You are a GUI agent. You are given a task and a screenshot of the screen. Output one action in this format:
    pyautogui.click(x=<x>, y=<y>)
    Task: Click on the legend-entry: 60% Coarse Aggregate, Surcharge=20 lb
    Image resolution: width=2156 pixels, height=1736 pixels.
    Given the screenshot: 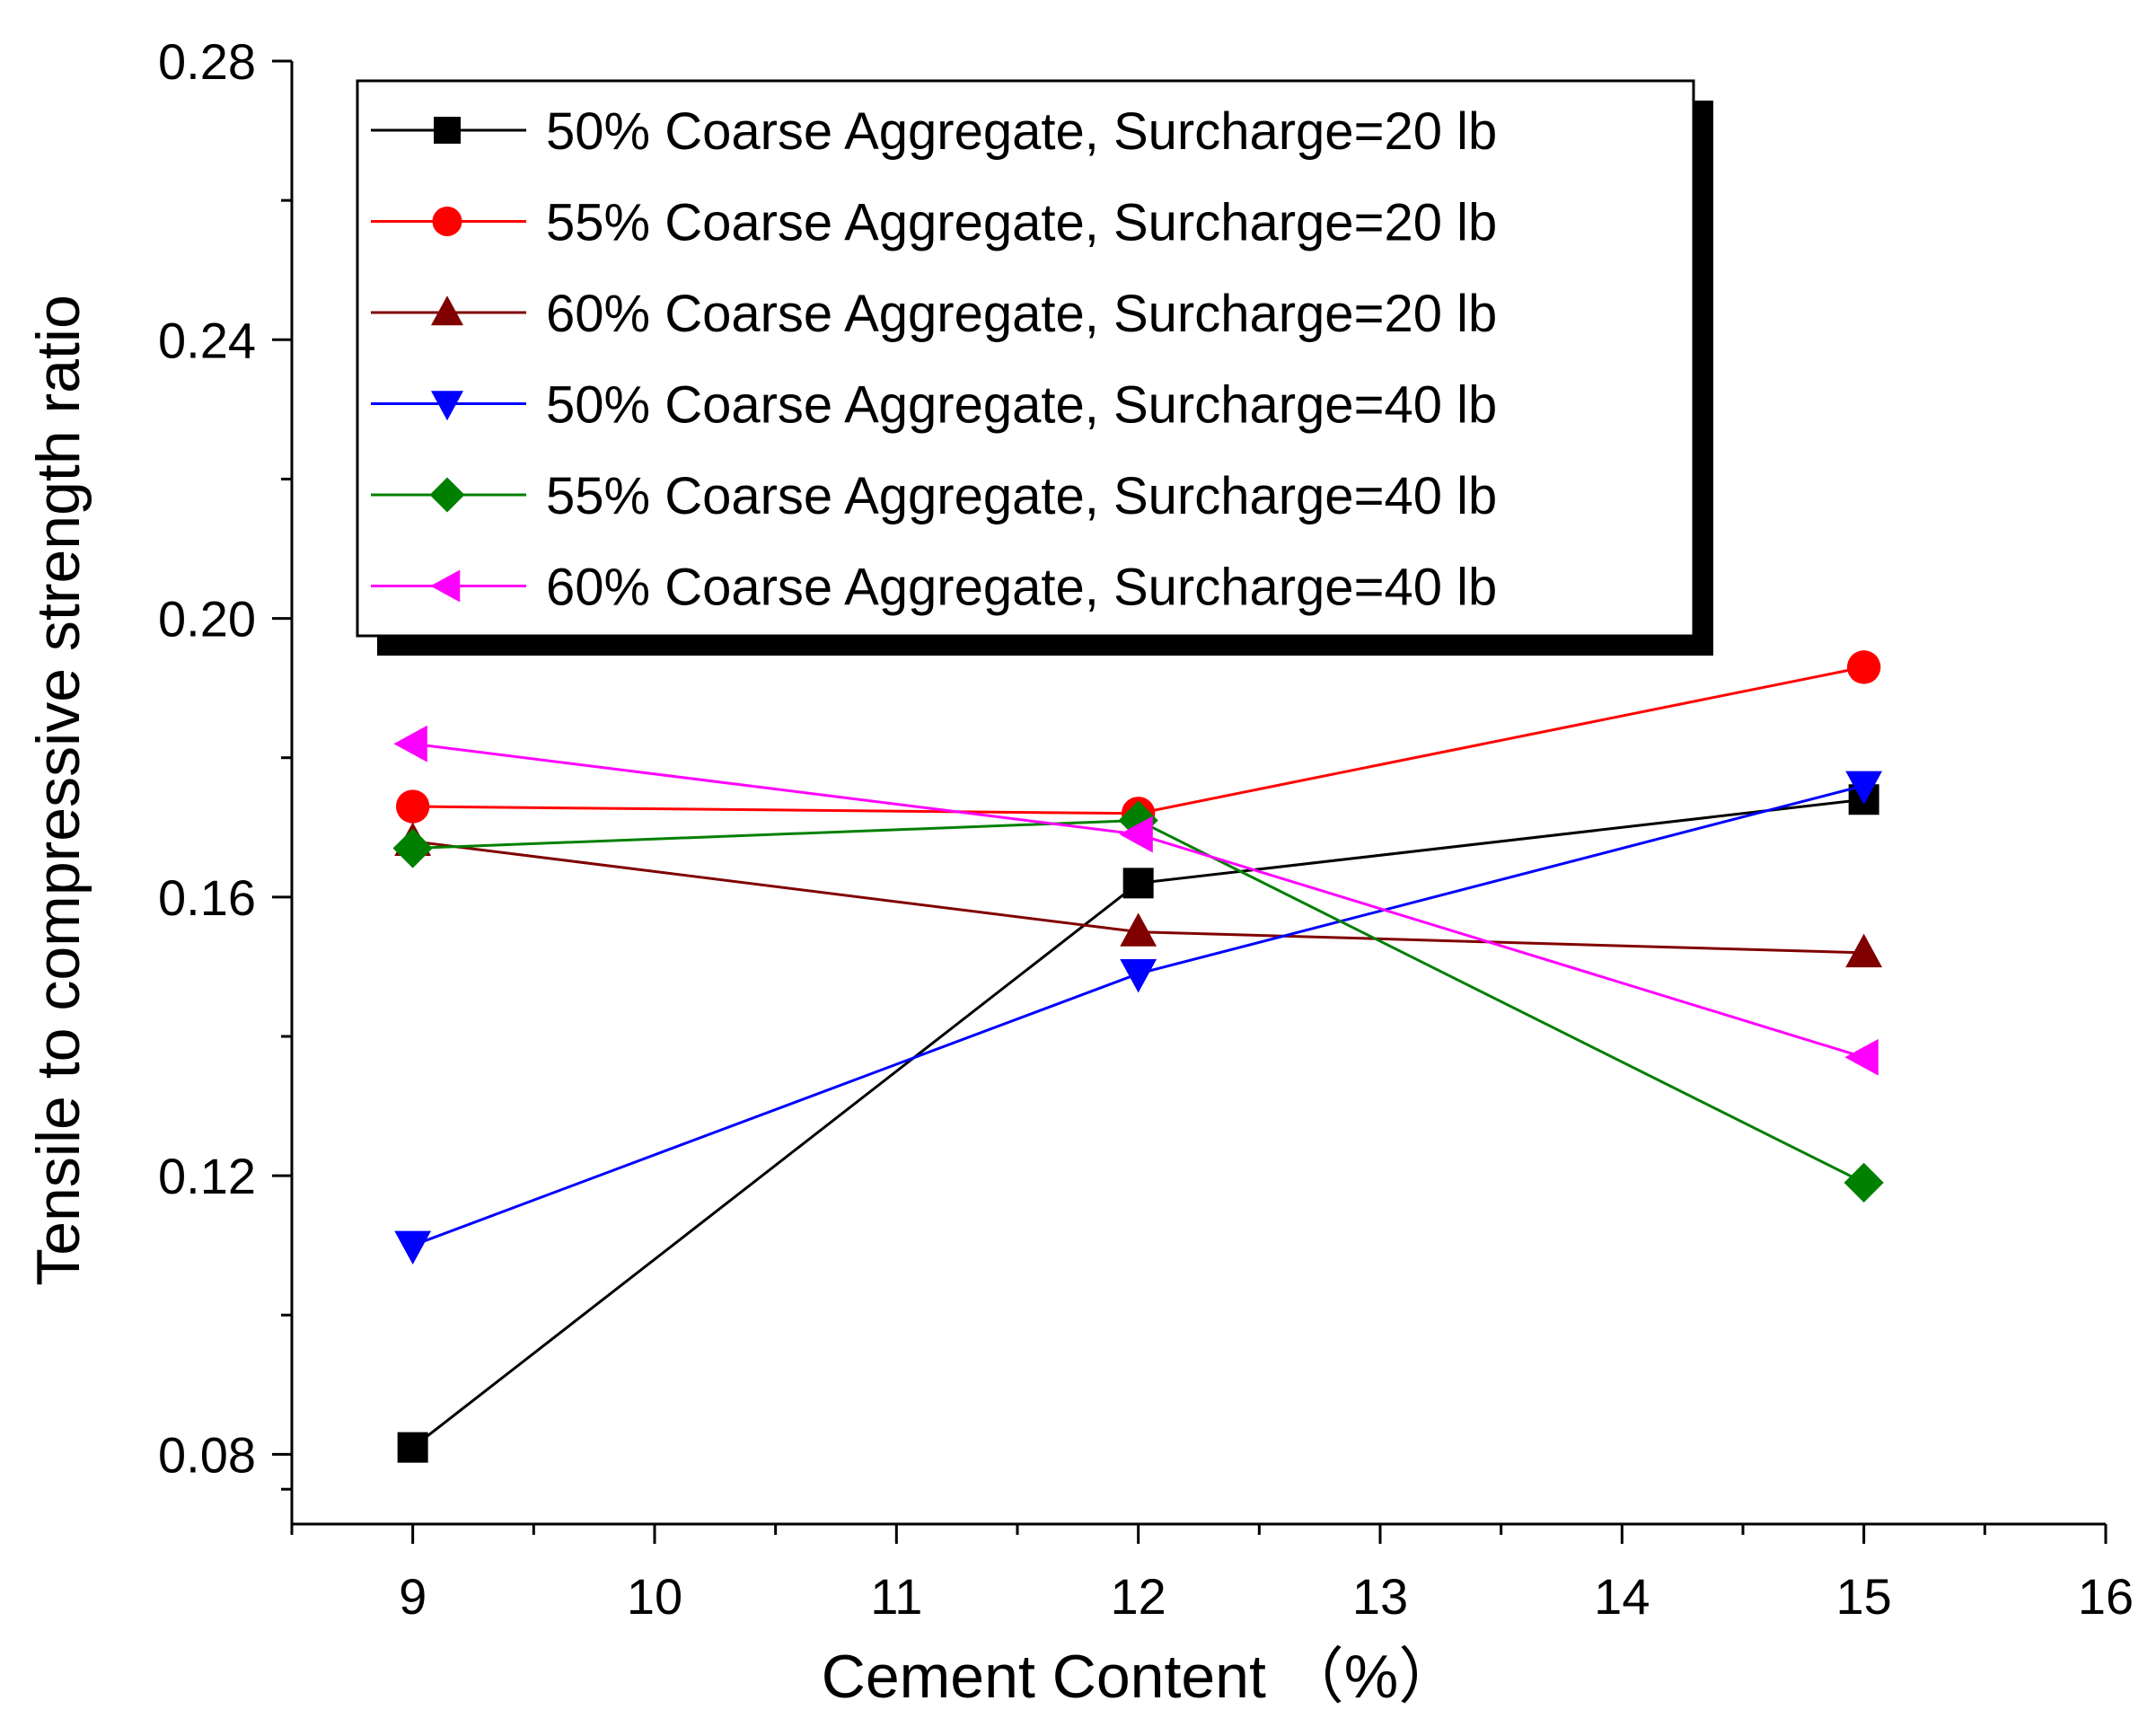 What is the action you would take?
    pyautogui.click(x=934, y=314)
    